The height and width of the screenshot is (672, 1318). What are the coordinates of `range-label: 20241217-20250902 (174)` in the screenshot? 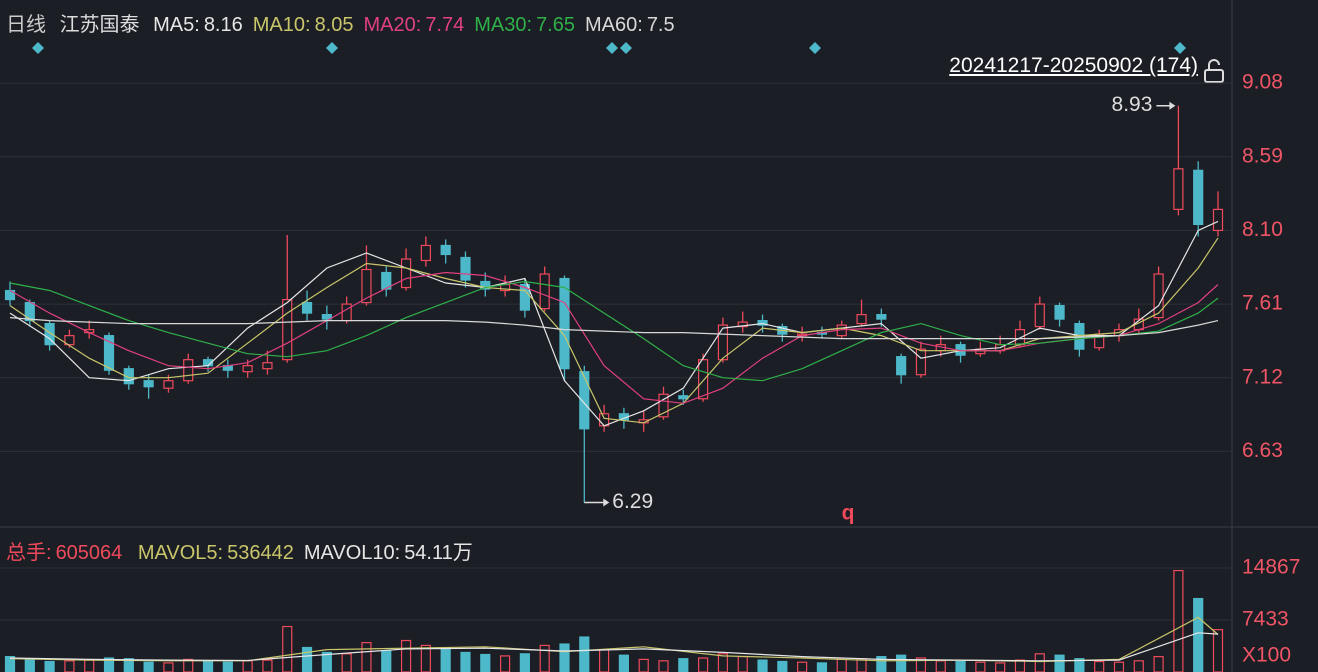 It's located at (1073, 65).